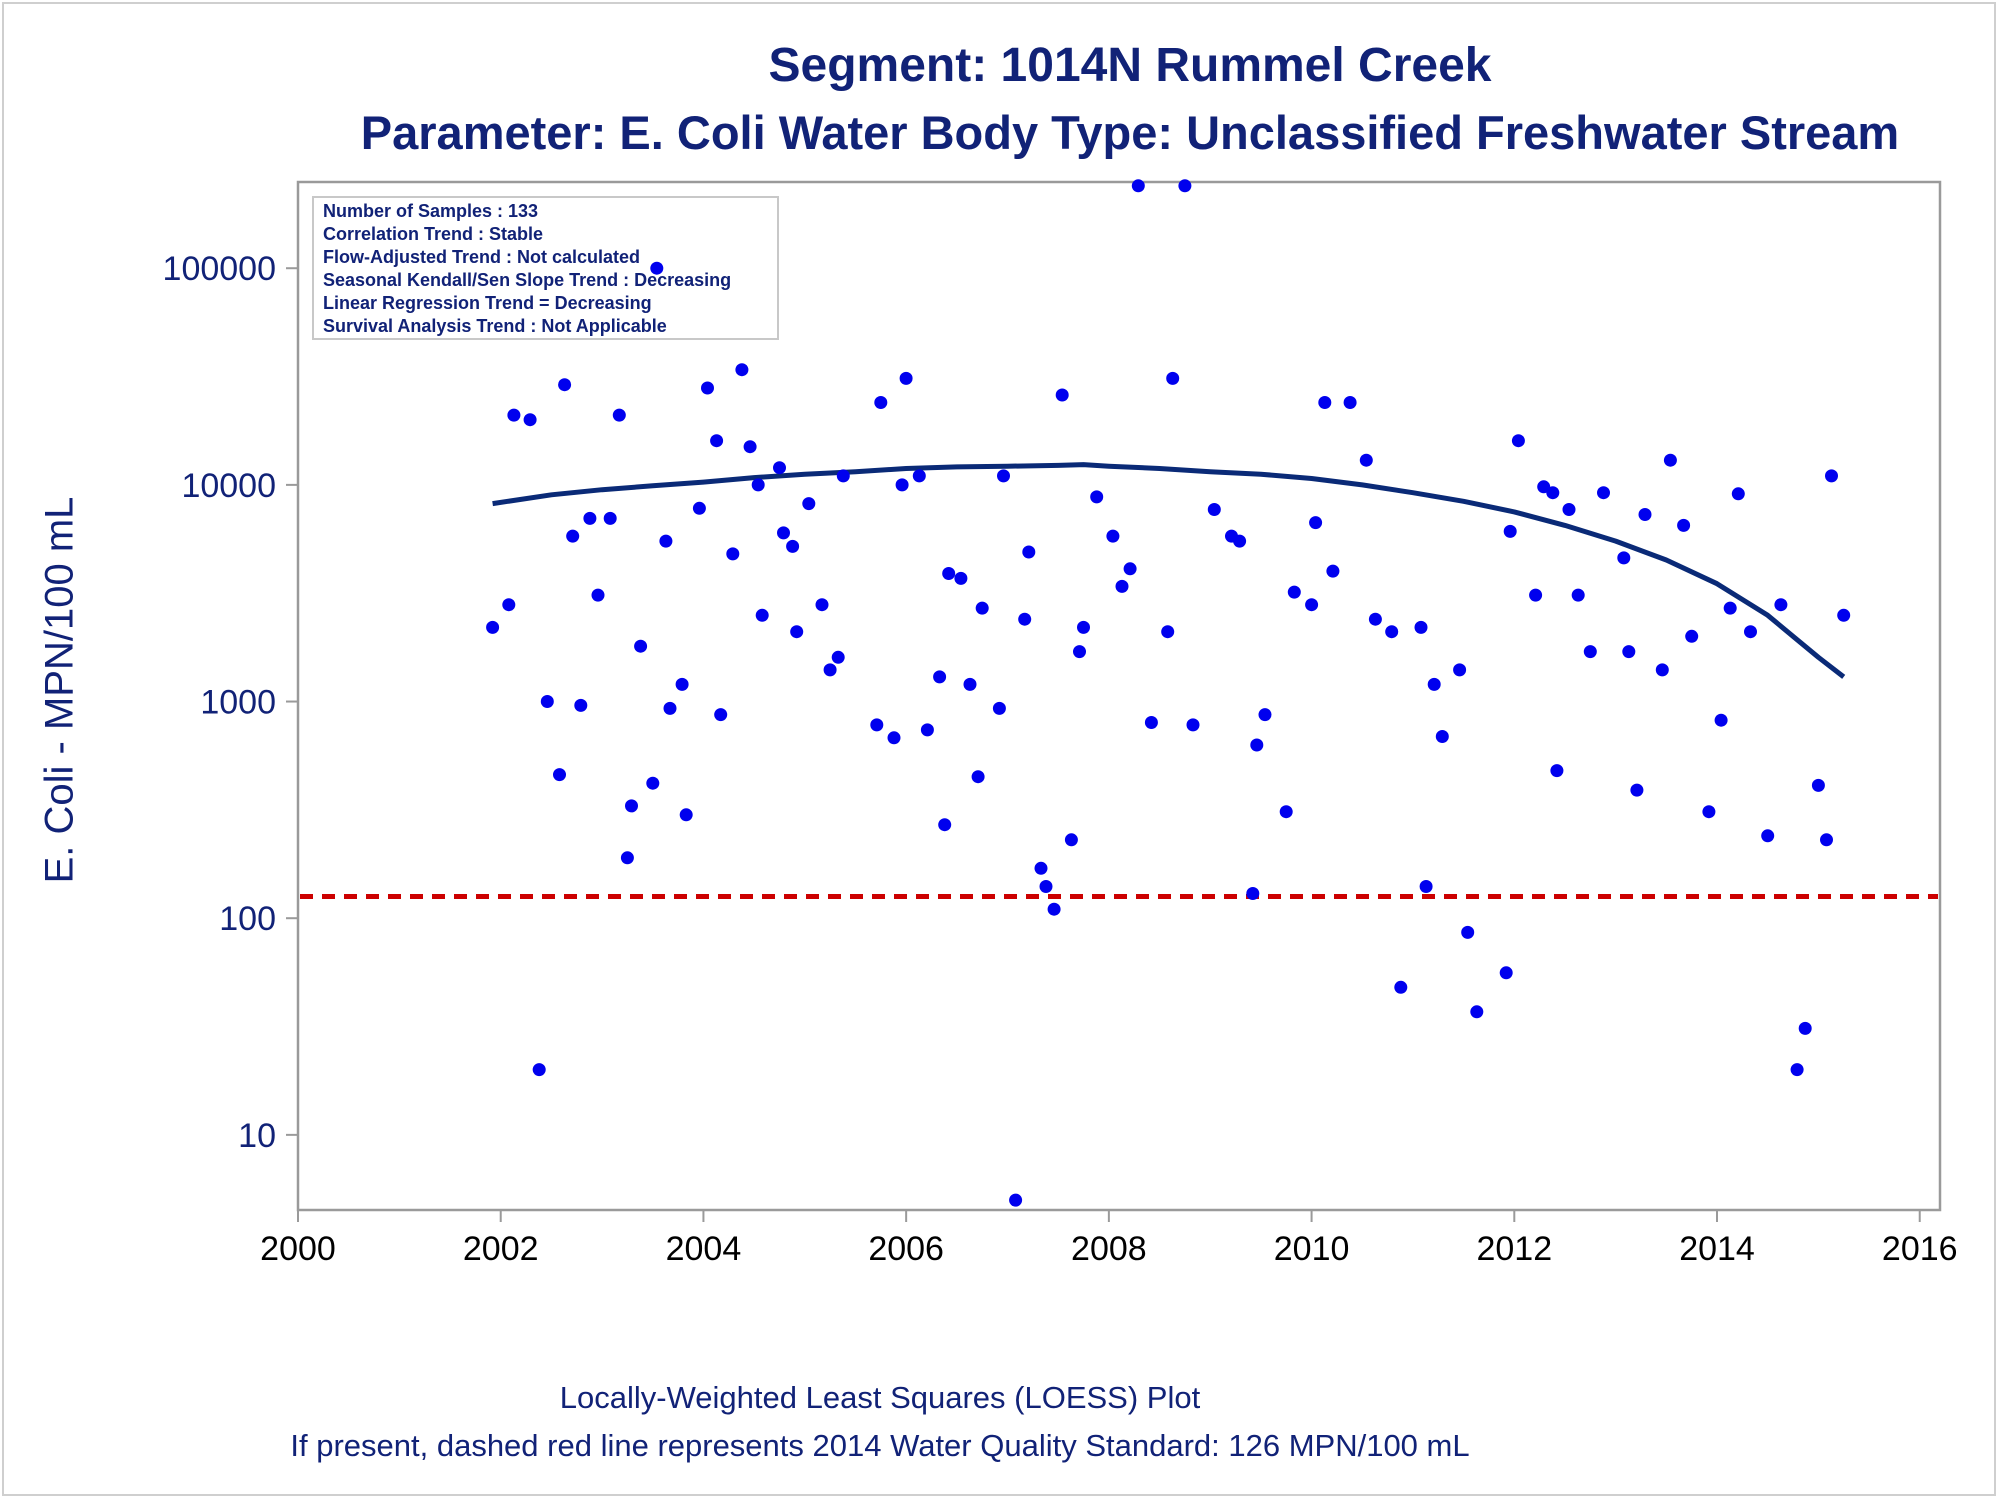  I want to click on x-tick-label: 2006, so click(906, 1249).